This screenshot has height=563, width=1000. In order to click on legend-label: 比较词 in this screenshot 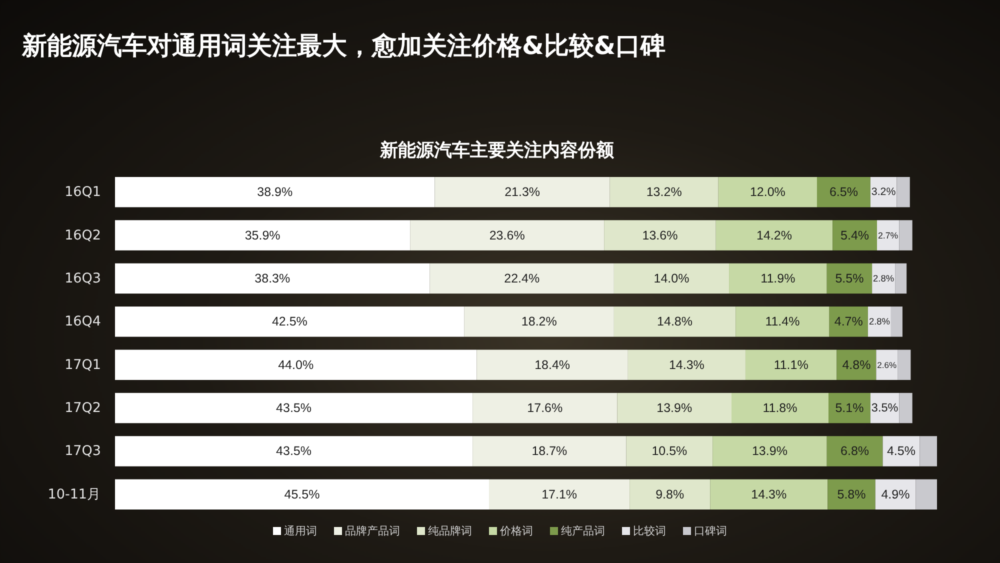, I will do `click(649, 531)`.